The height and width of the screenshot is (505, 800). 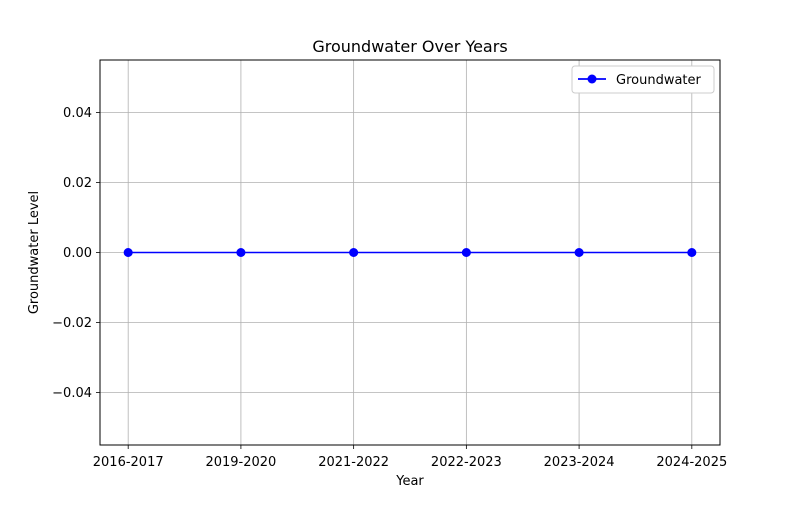 I want to click on x-tick-label: 2021-2022, so click(x=353, y=462).